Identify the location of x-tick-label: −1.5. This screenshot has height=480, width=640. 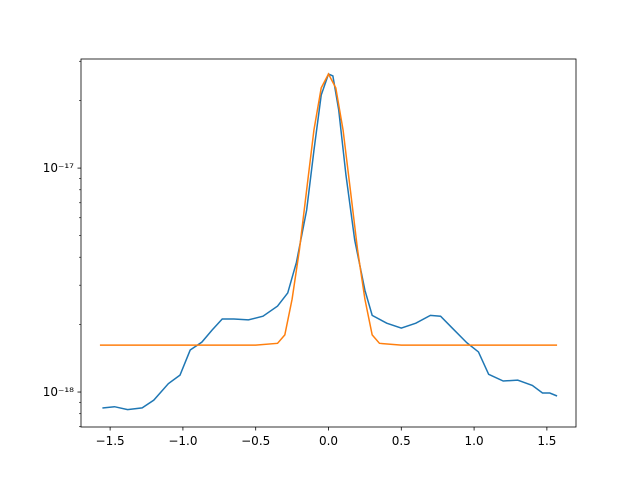
(110, 441).